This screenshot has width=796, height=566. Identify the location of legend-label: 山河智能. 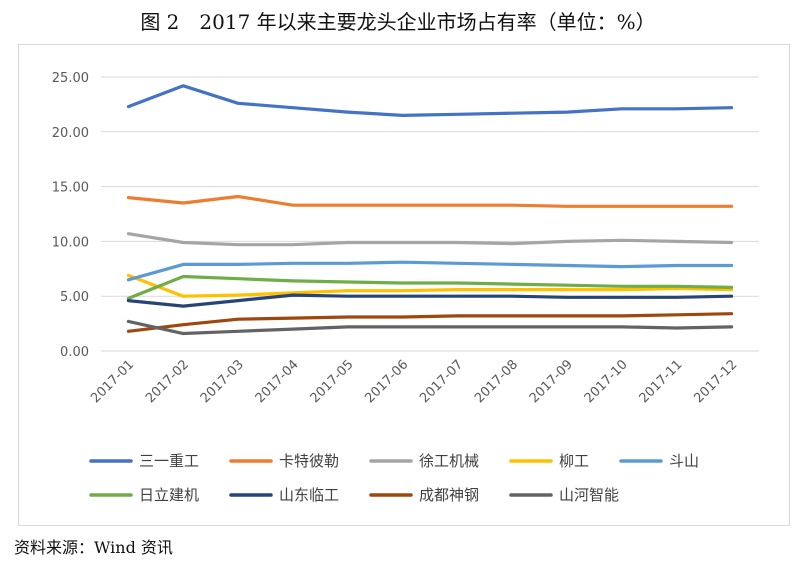
(589, 495).